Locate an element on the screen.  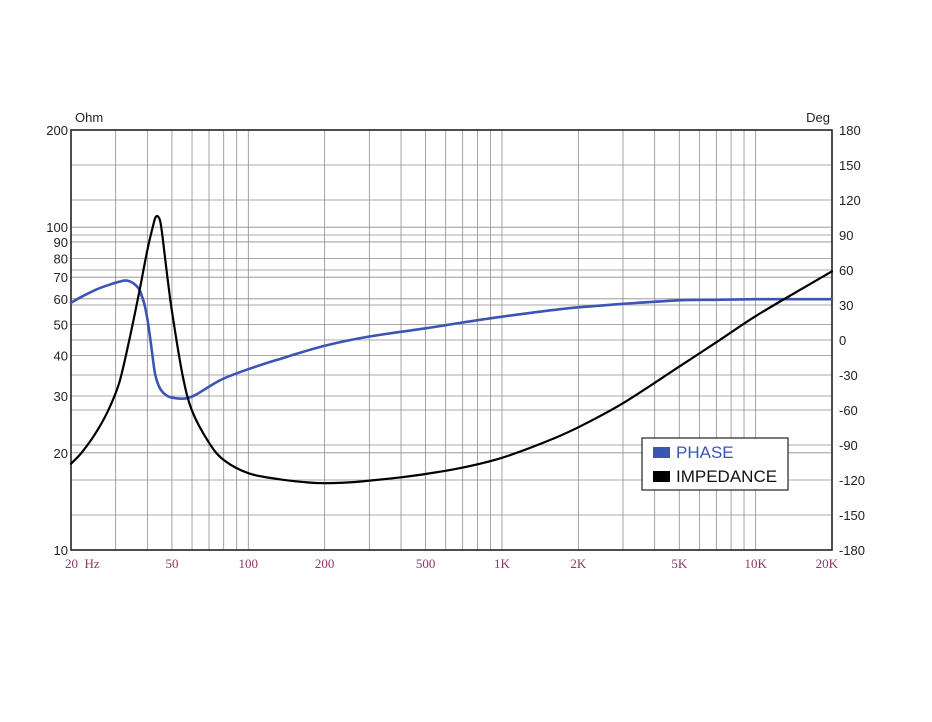
y-right-tick-label: -120 is located at coordinates (852, 480).